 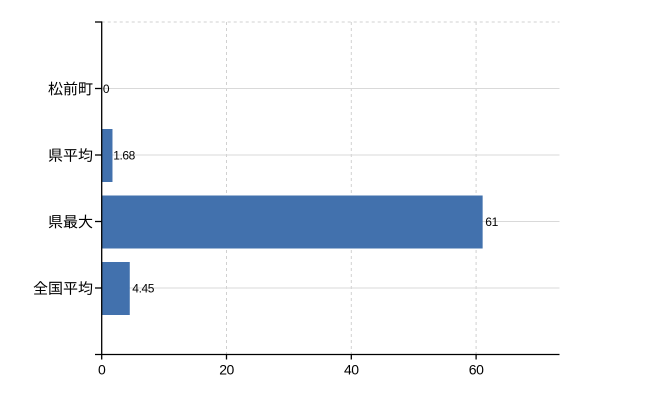 What do you see at coordinates (226, 370) in the screenshot?
I see `svg-text: 20` at bounding box center [226, 370].